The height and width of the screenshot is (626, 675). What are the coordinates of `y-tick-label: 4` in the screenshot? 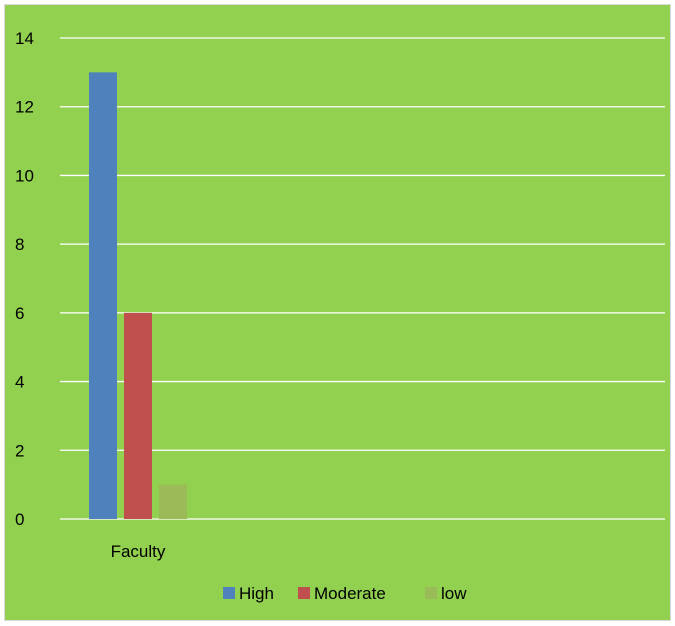 It's located at (19, 382).